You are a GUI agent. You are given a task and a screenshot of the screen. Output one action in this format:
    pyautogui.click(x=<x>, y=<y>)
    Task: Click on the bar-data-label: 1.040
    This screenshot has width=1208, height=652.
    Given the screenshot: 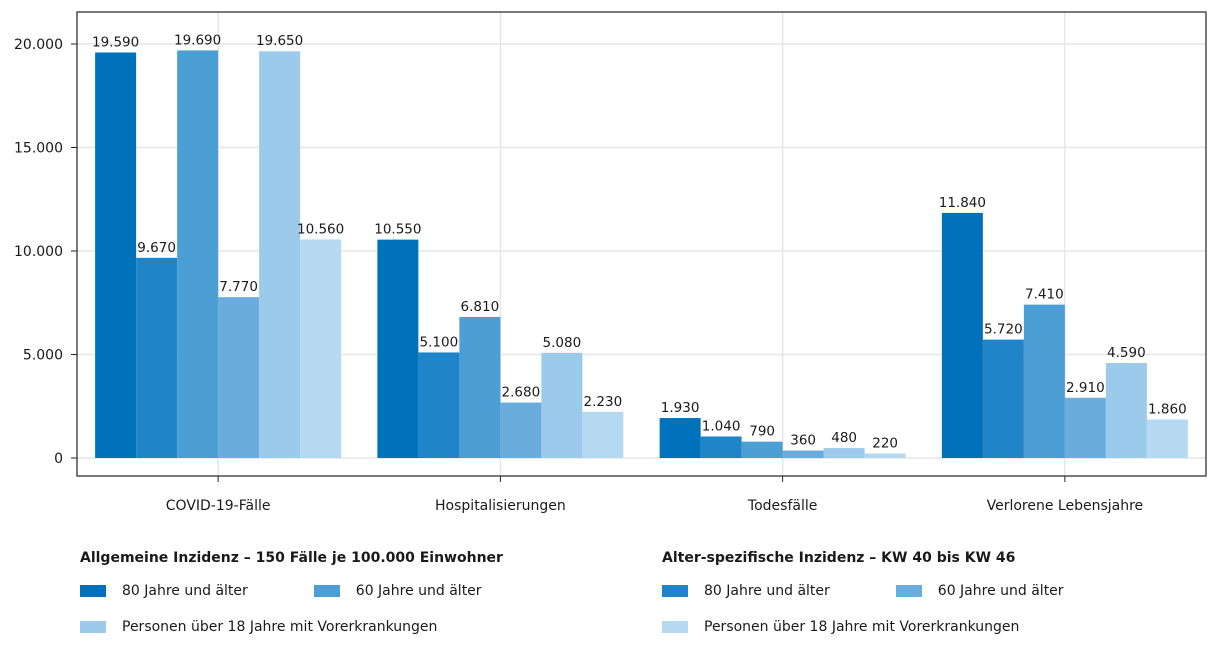 What is the action you would take?
    pyautogui.click(x=721, y=426)
    